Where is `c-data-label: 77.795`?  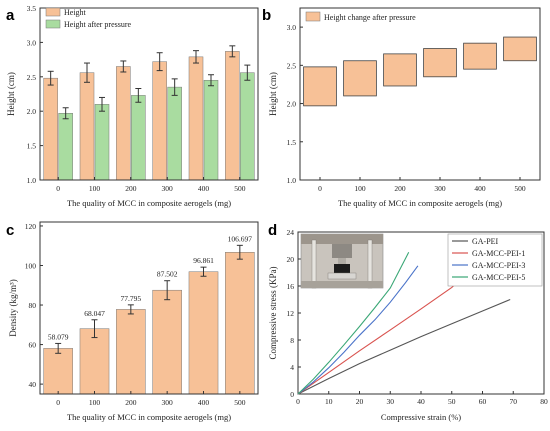
c-data-label: 77.795 is located at coordinates (131, 298).